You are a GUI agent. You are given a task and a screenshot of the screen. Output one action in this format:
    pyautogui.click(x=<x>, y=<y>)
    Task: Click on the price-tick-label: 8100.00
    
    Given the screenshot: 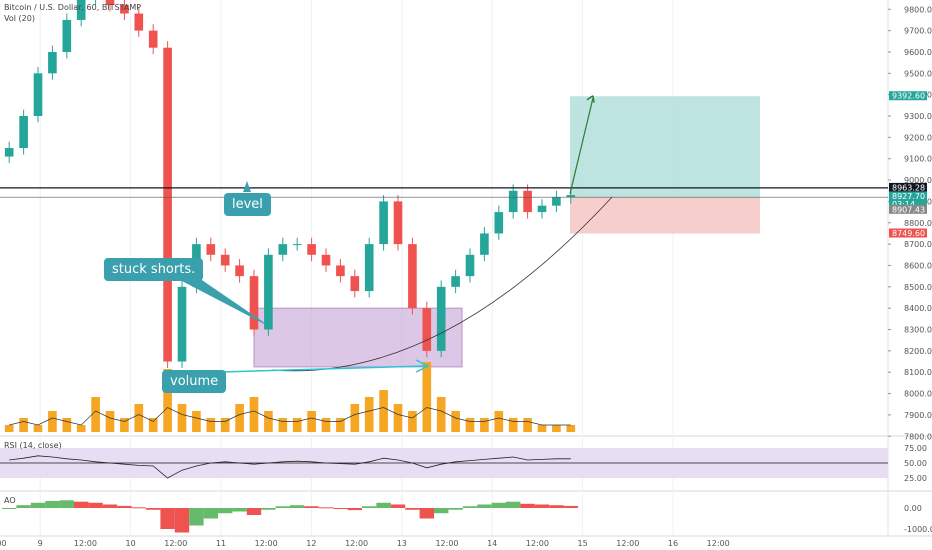 What is the action you would take?
    pyautogui.click(x=918, y=372)
    